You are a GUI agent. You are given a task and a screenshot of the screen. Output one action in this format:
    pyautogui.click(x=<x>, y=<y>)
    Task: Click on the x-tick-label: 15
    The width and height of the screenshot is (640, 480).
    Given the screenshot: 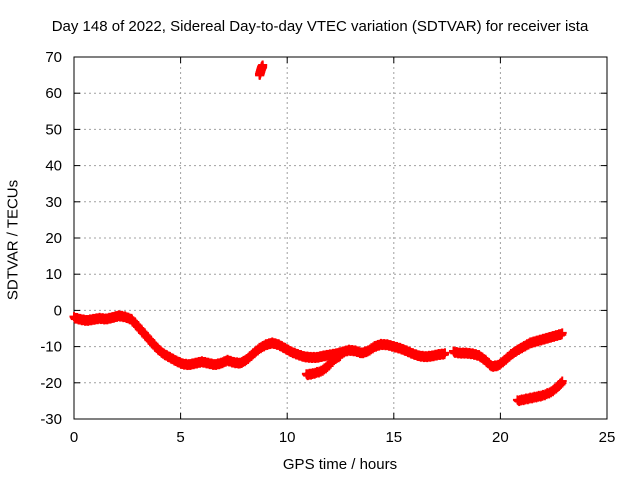 What is the action you would take?
    pyautogui.click(x=393, y=437)
    